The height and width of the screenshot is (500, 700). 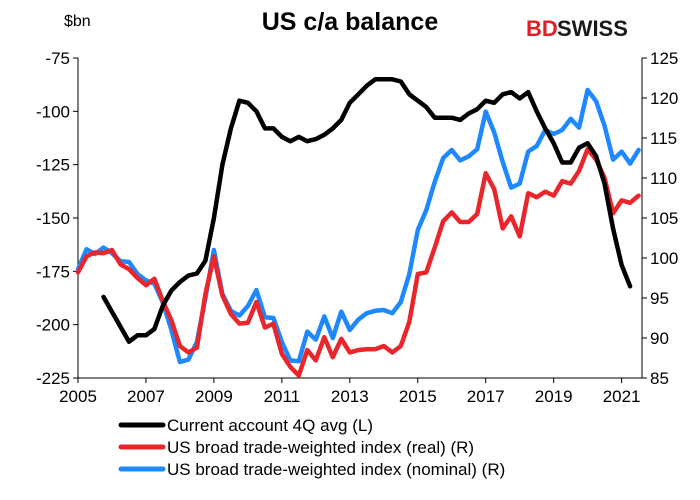 I want to click on x-tick-label: 2009, so click(x=214, y=396).